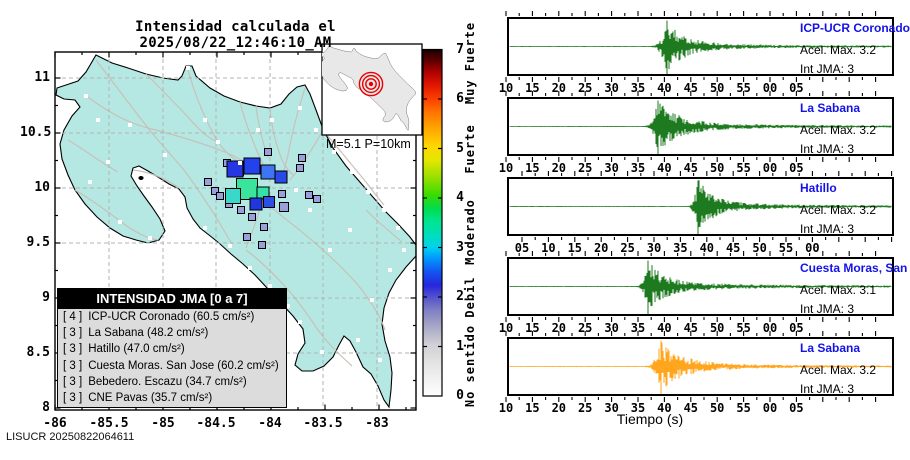  I want to click on lat-tick-label: 11, so click(42, 77).